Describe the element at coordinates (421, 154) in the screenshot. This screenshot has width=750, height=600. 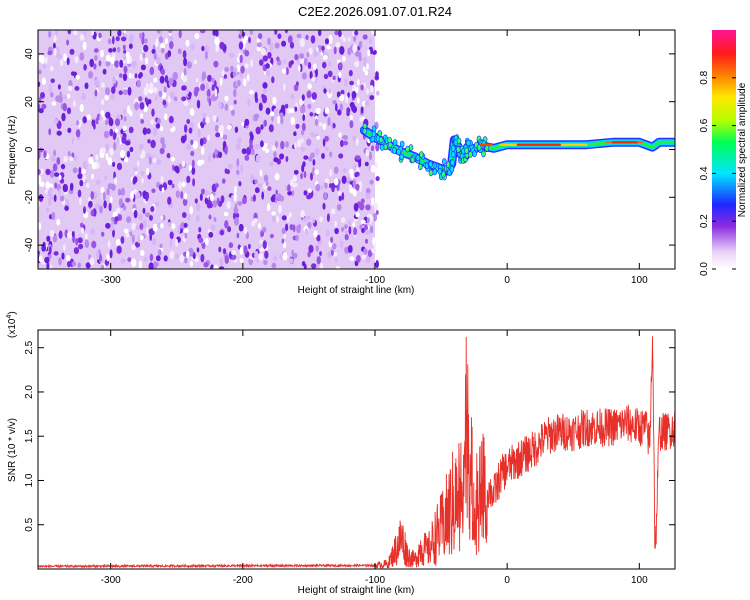
I see `track-speckle` at that location.